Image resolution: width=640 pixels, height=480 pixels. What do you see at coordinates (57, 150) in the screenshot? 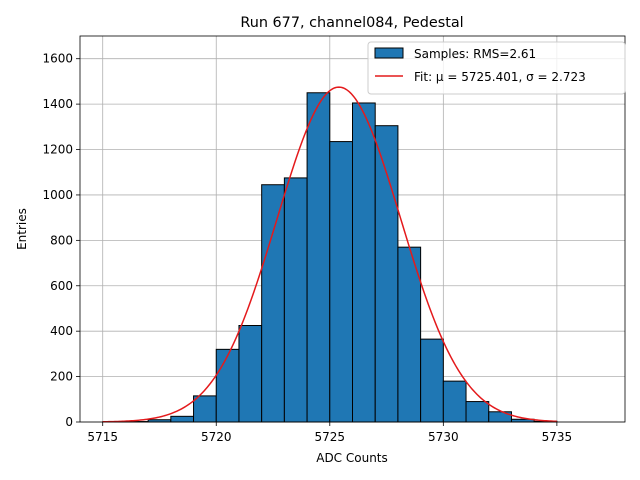
I see `y-tick-label: 1200` at bounding box center [57, 150].